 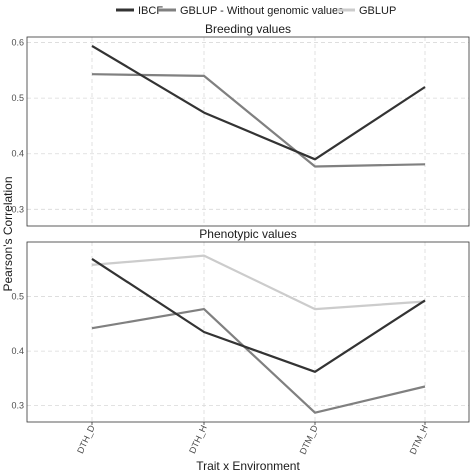 What do you see at coordinates (86, 439) in the screenshot?
I see `x-tick-label: DTH_D` at bounding box center [86, 439].